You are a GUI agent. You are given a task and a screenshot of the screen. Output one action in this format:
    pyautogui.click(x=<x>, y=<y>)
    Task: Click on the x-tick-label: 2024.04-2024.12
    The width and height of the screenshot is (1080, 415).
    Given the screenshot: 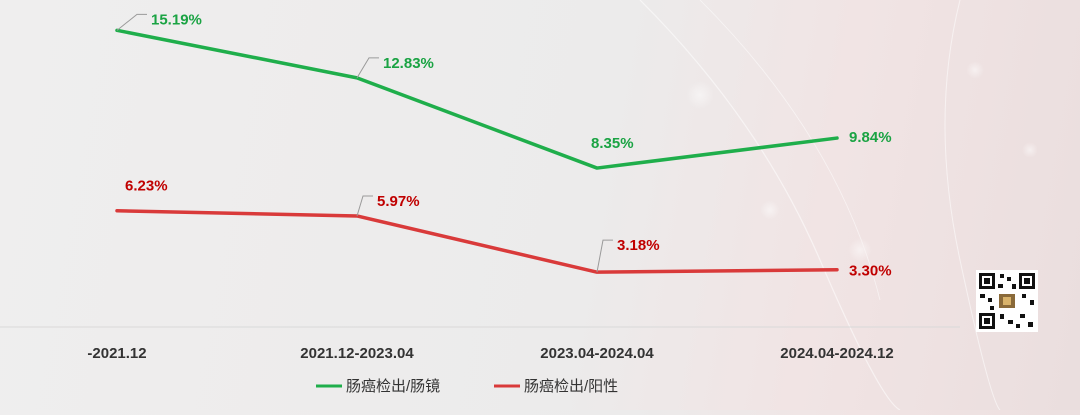 What is the action you would take?
    pyautogui.click(x=836, y=353)
    